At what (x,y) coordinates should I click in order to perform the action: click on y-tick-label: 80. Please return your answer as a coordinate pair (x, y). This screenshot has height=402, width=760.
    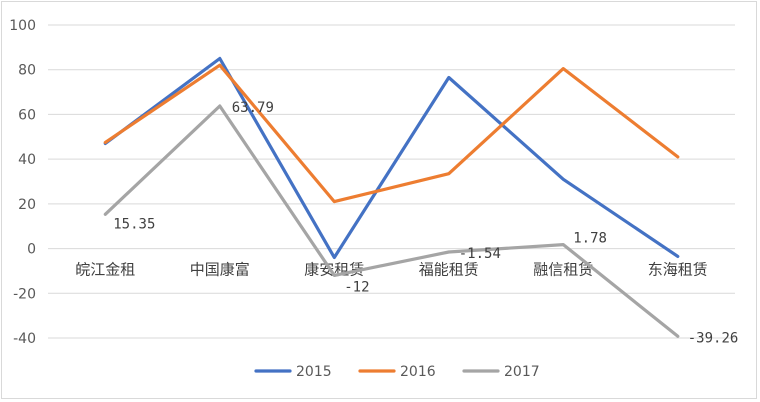
    Looking at the image, I should click on (27, 71).